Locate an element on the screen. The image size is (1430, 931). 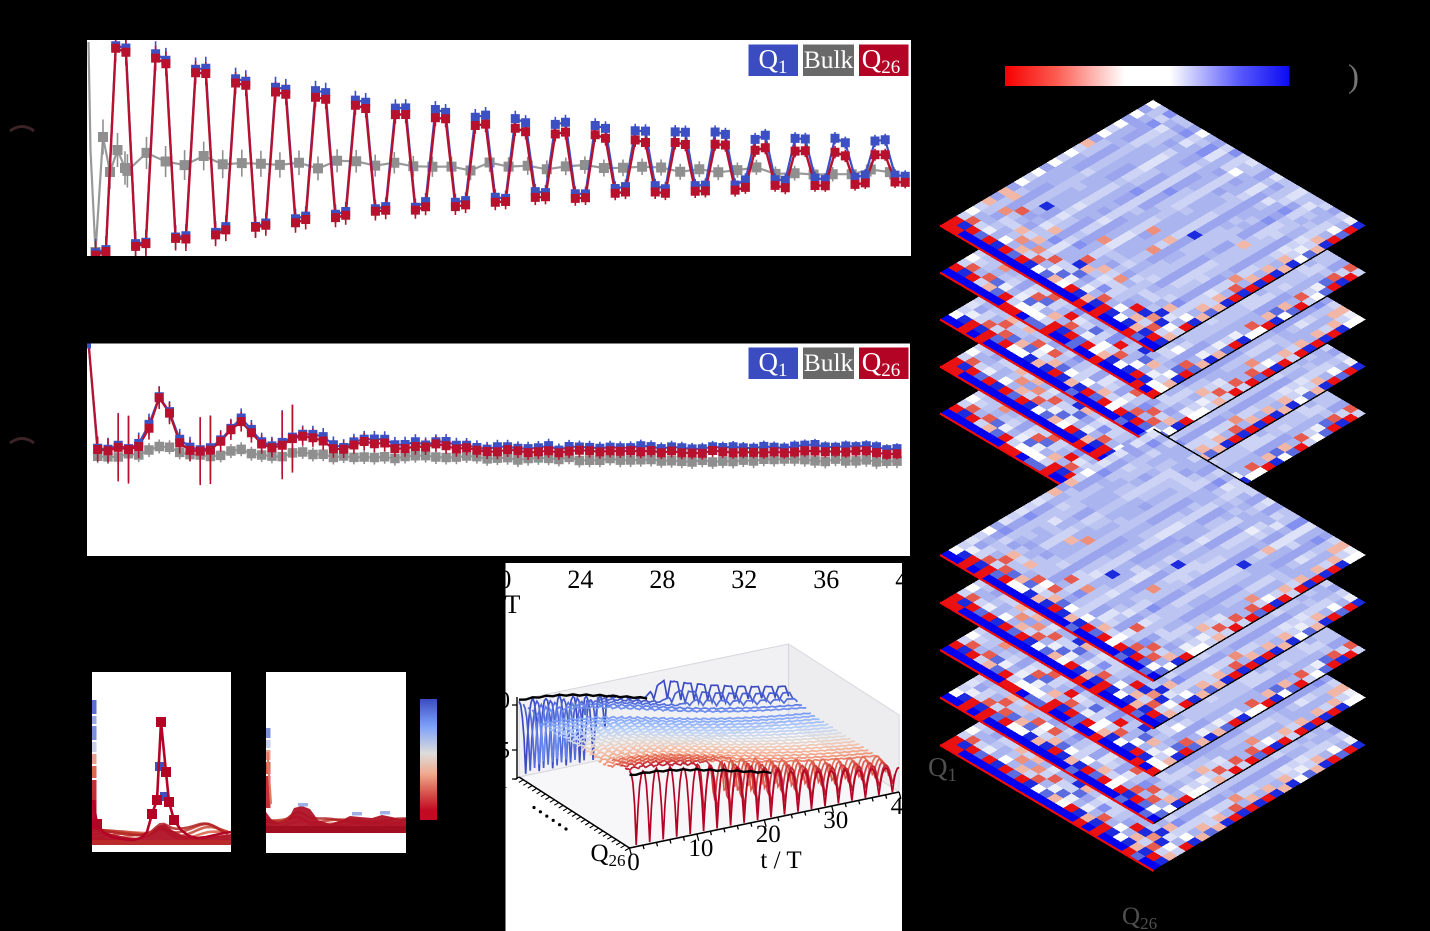
svg-text: 0.1 is located at coordinates (497, 782).